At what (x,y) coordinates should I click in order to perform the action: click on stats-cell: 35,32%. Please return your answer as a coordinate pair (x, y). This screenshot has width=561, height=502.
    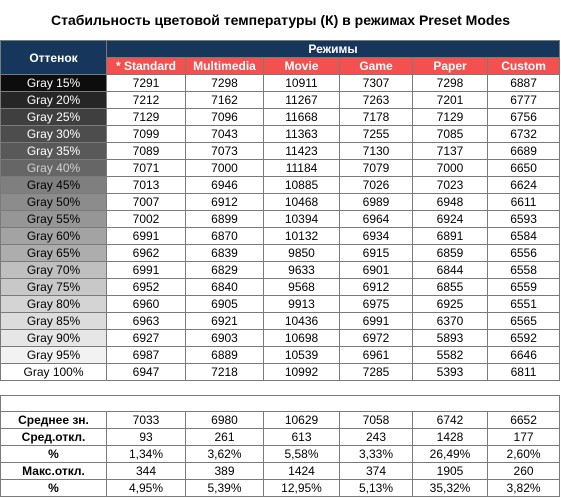
    Looking at the image, I should click on (450, 488).